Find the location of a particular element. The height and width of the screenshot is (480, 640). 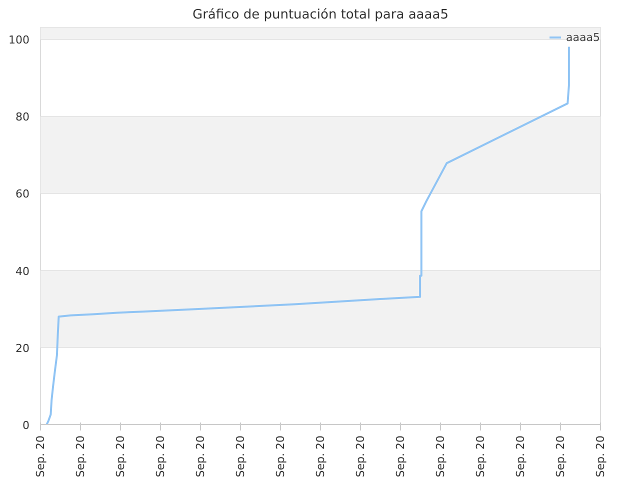

y-tick-label: 0 is located at coordinates (26, 425).